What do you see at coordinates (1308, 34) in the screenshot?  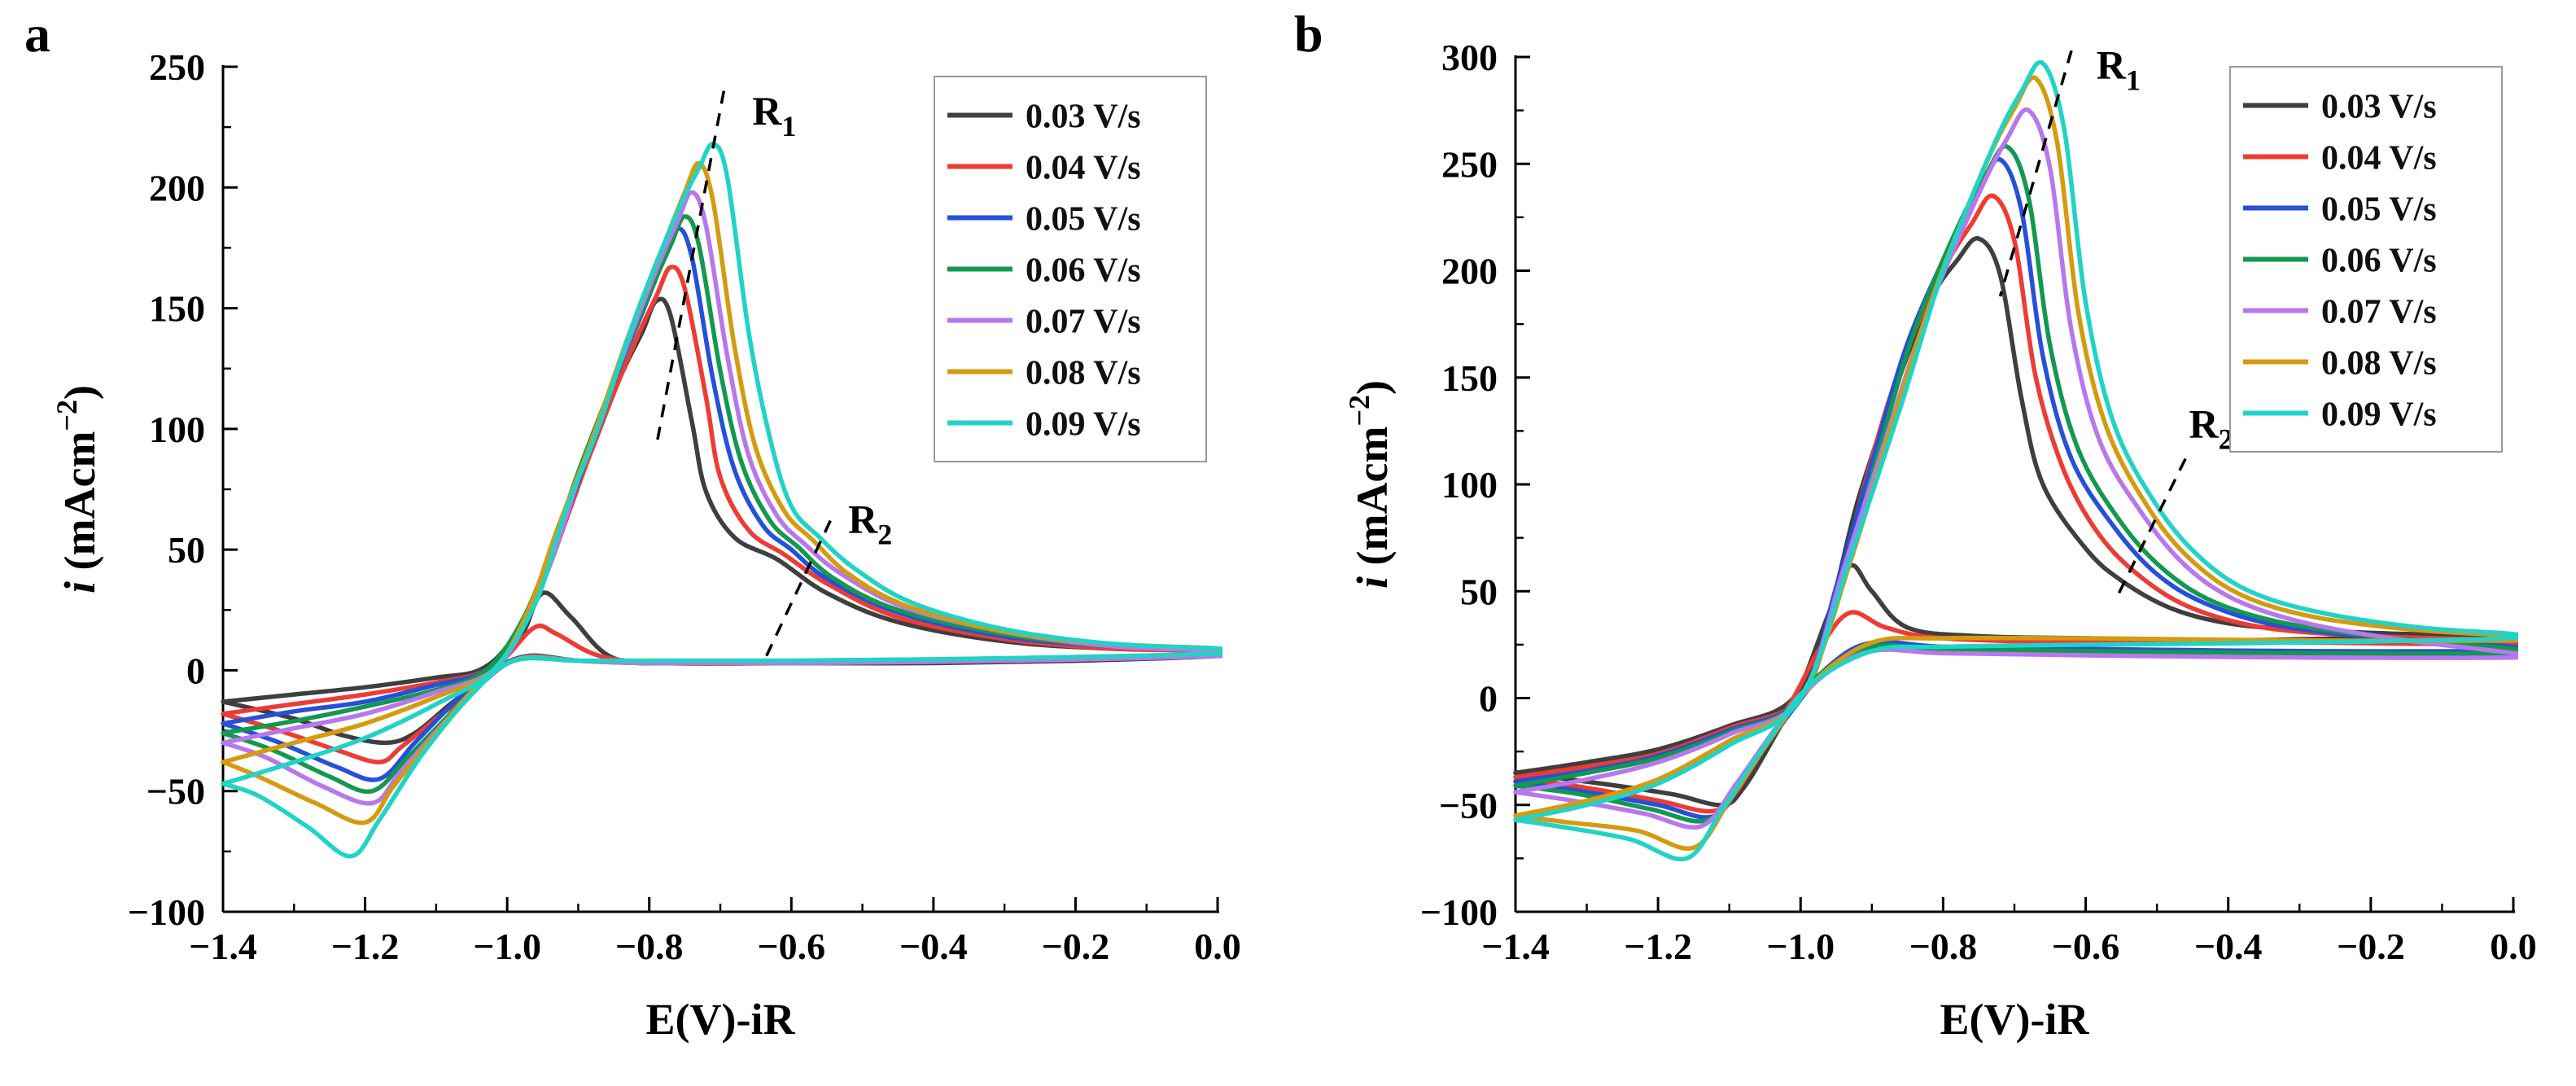 I see `panel-b-label: b` at bounding box center [1308, 34].